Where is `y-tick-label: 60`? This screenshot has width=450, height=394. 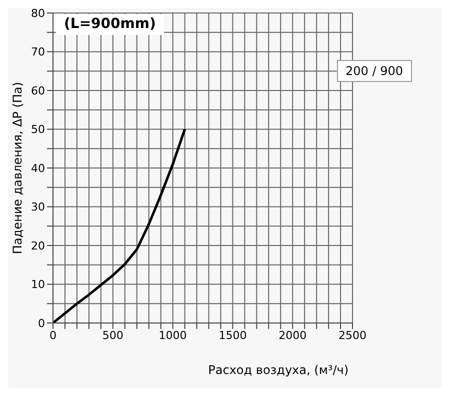
y-tick-label: 60 is located at coordinates (38, 91).